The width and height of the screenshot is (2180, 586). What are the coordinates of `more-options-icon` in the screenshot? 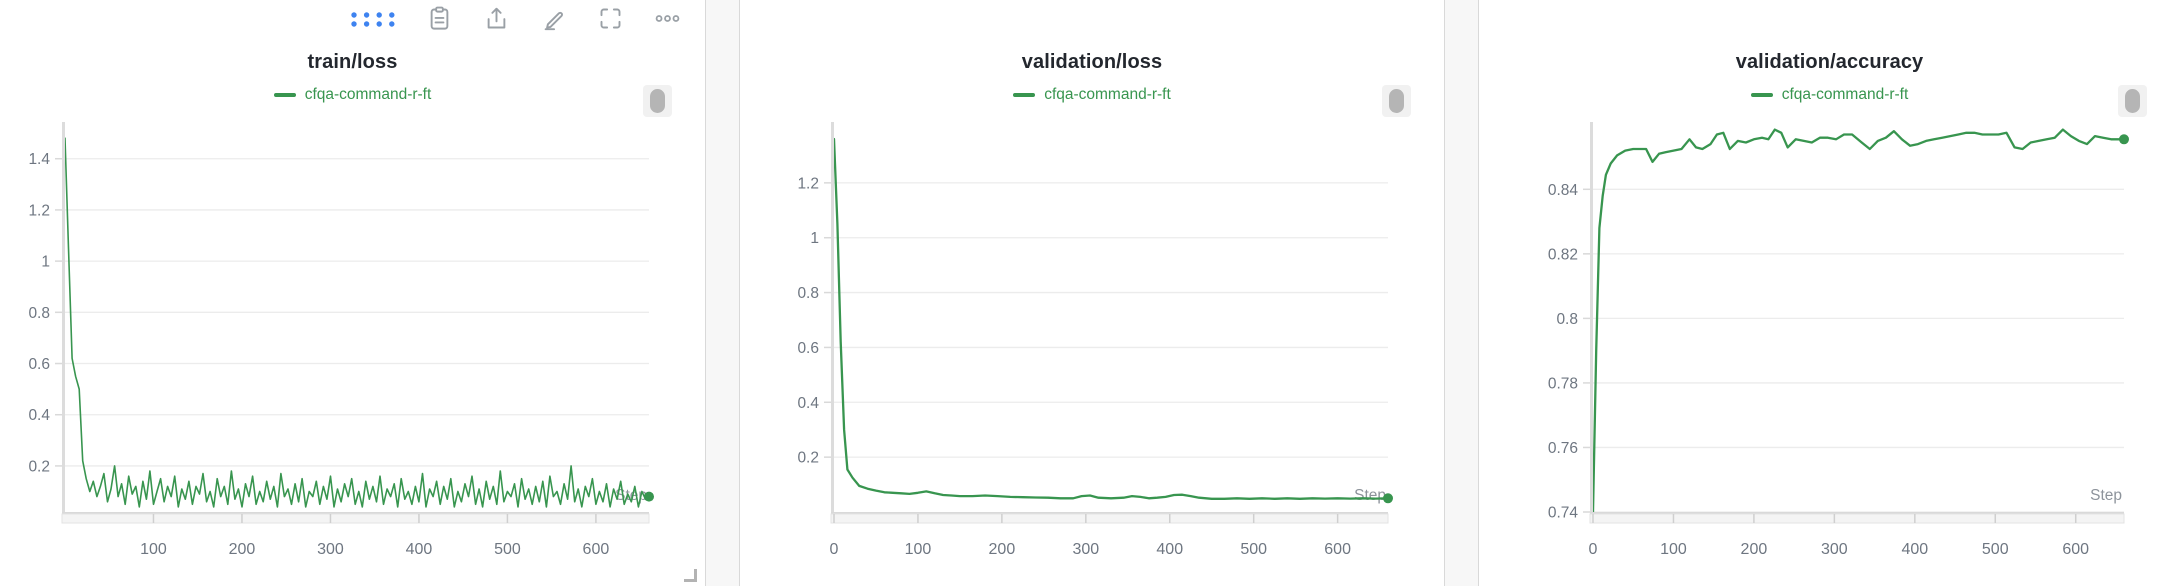 It's located at (667, 18).